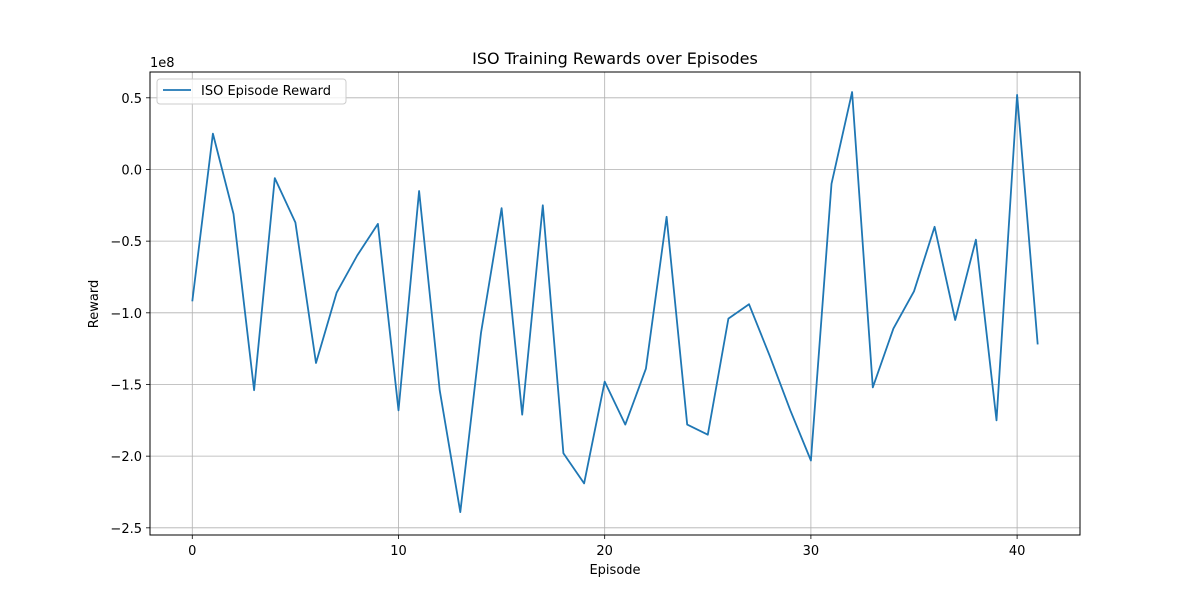 This screenshot has height=600, width=1200. Describe the element at coordinates (811, 551) in the screenshot. I see `x-tick-label: 30` at that location.